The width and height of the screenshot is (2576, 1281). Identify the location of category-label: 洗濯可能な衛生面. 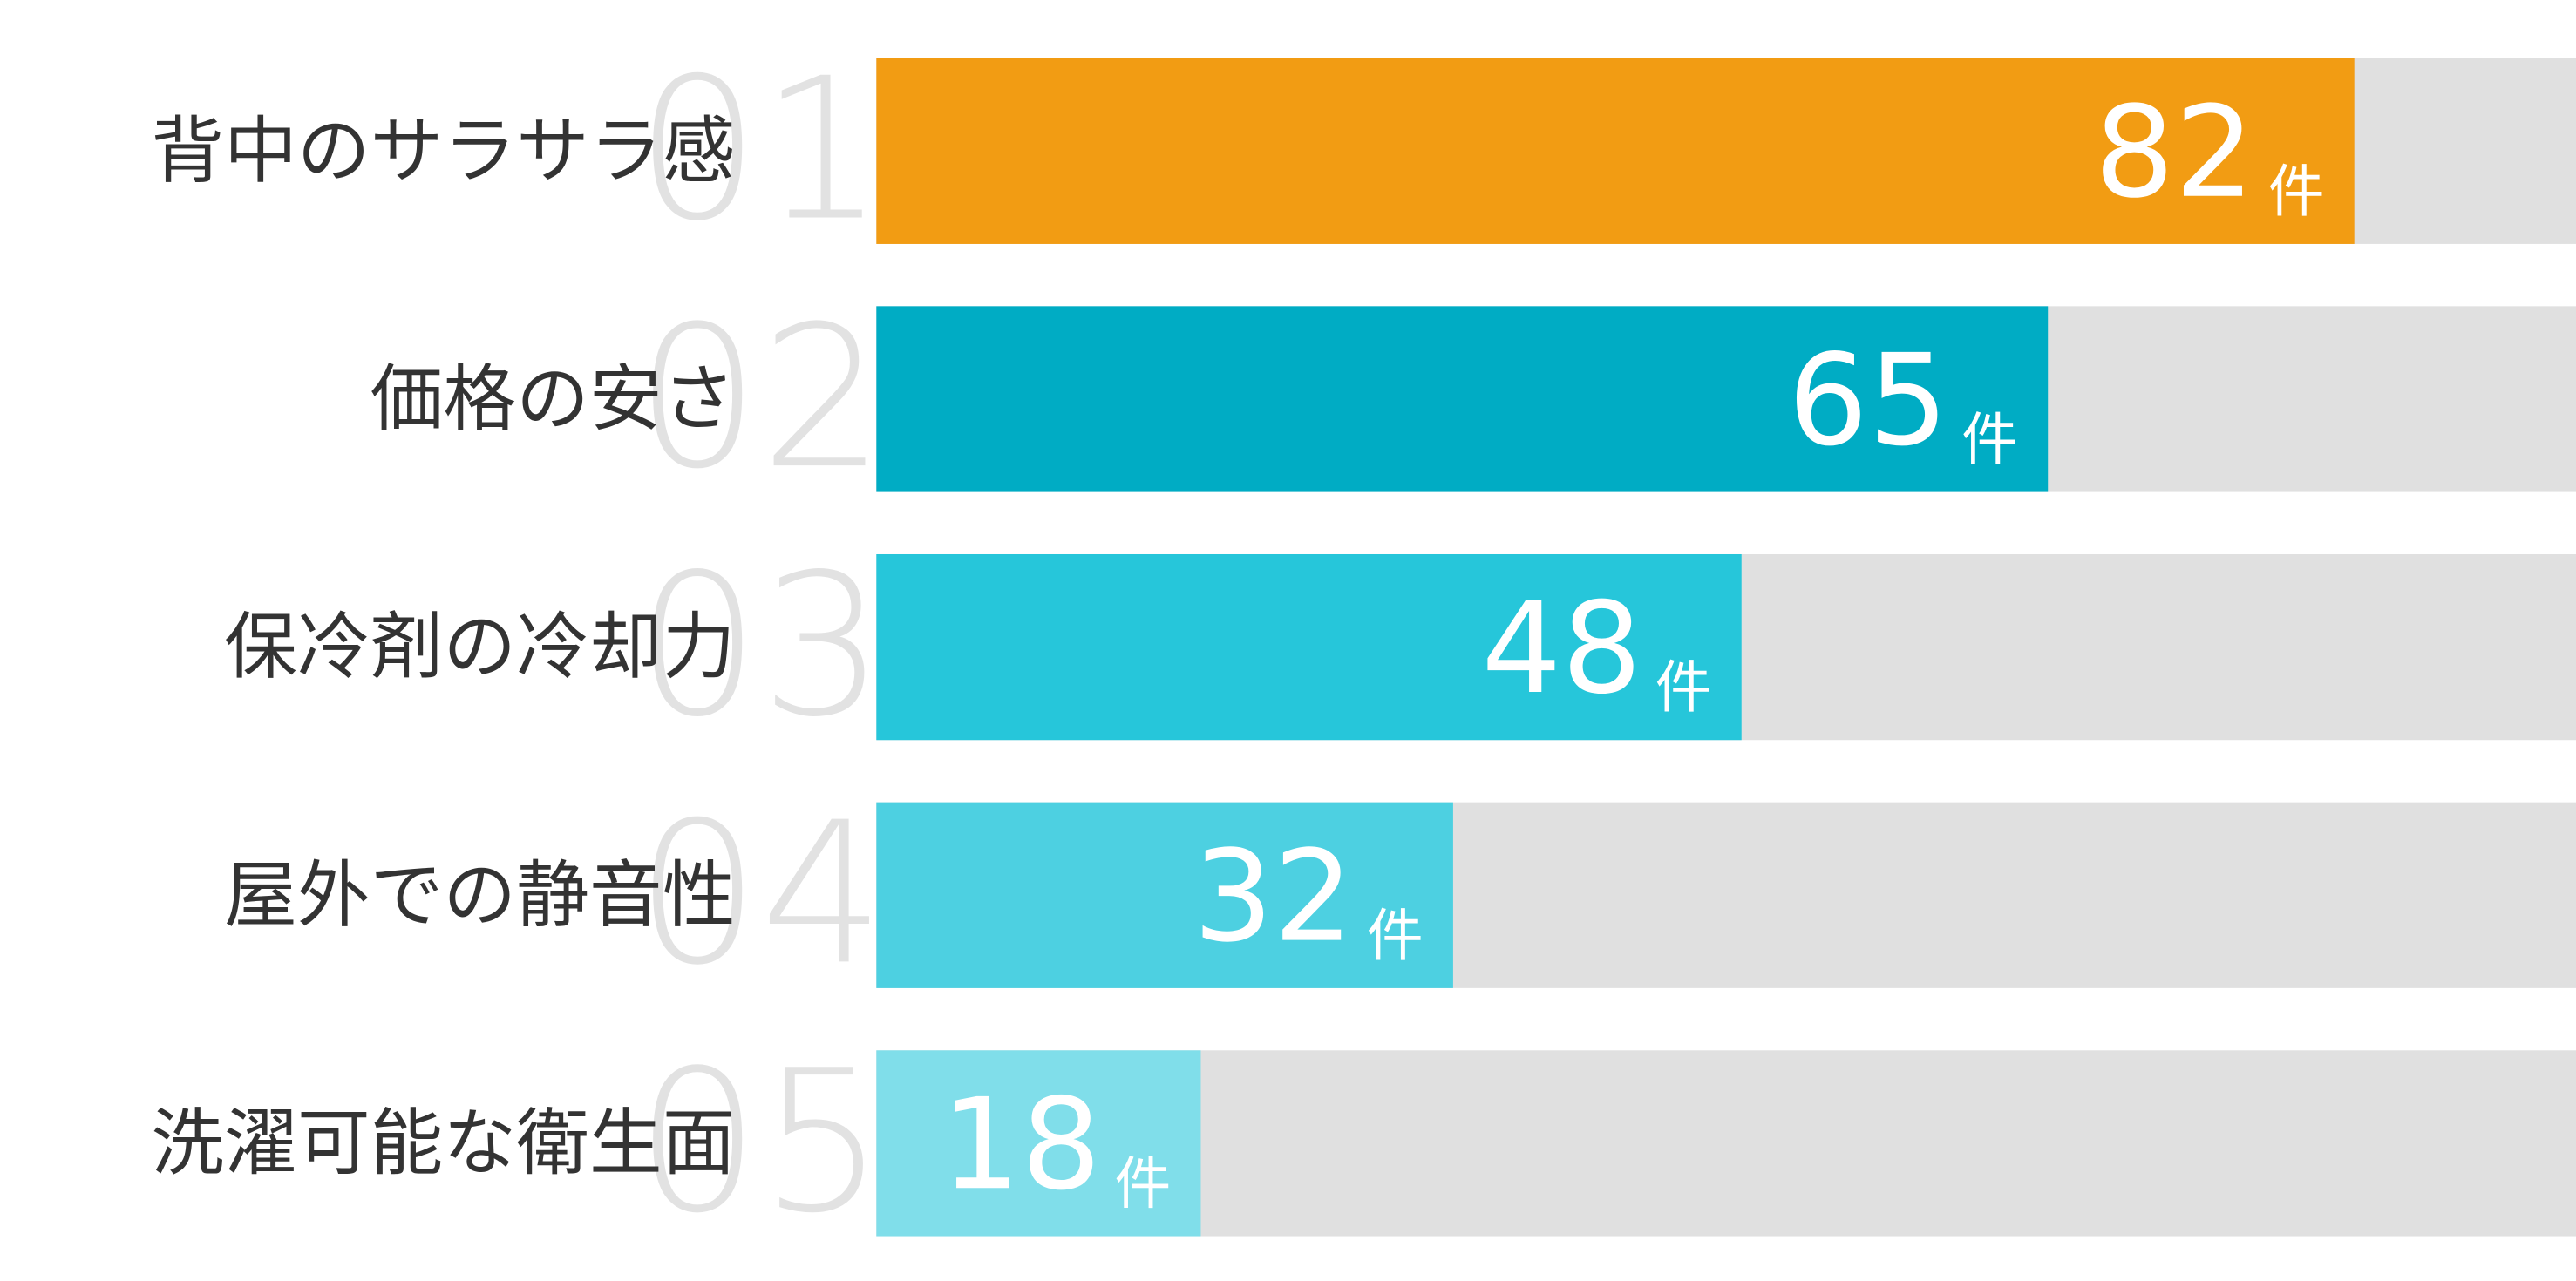
(443, 1142).